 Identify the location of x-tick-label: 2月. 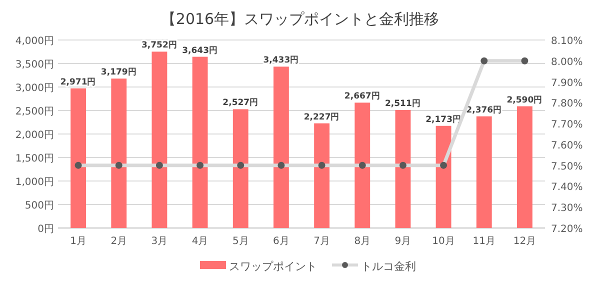
(119, 241).